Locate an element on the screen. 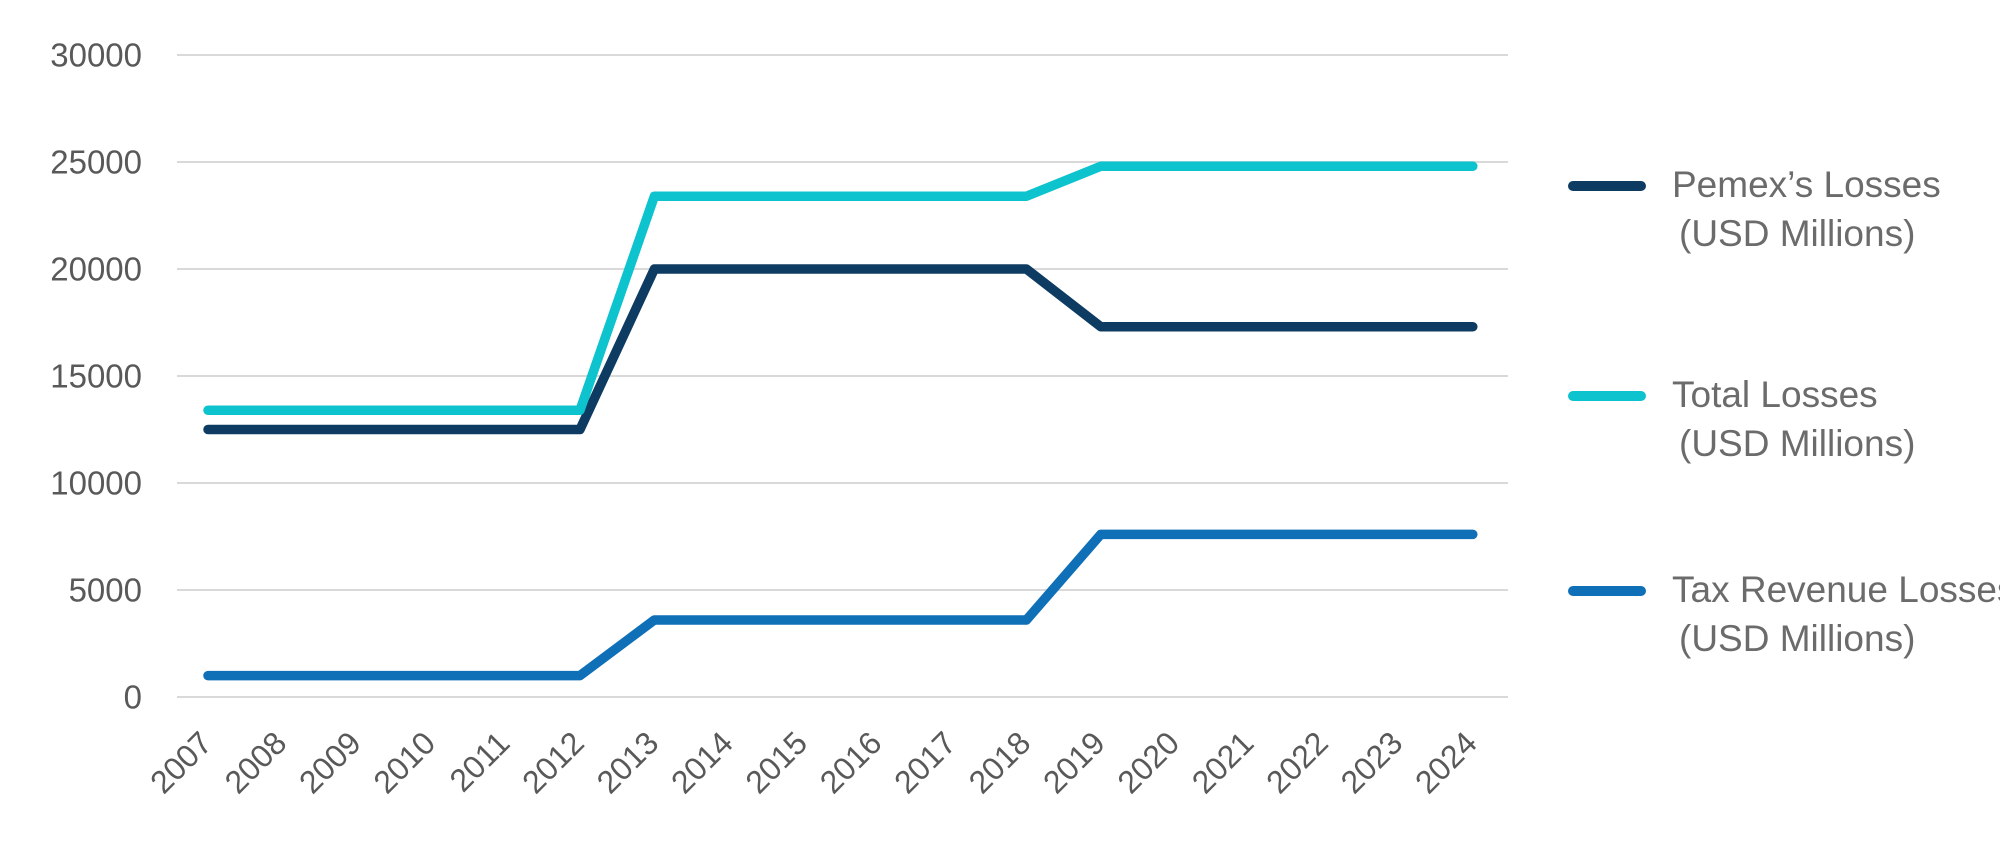  series-line-tax-revenue-losses is located at coordinates (840, 605).